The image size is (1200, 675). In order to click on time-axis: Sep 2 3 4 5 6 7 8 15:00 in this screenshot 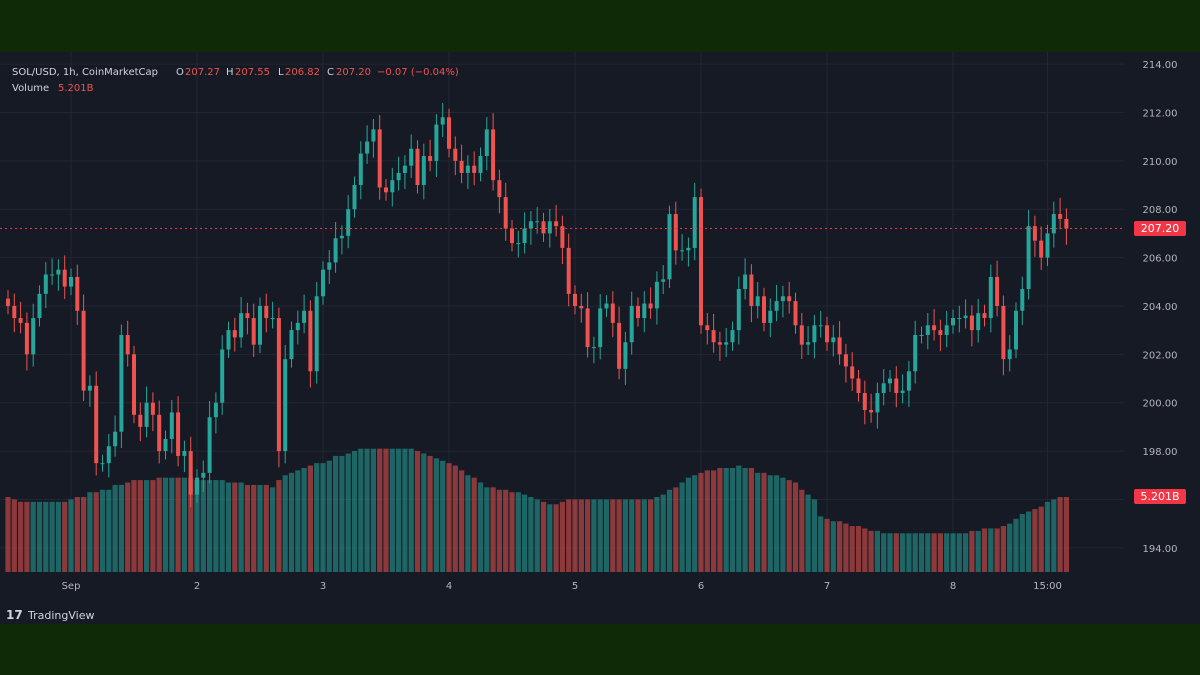, I will do `click(562, 586)`.